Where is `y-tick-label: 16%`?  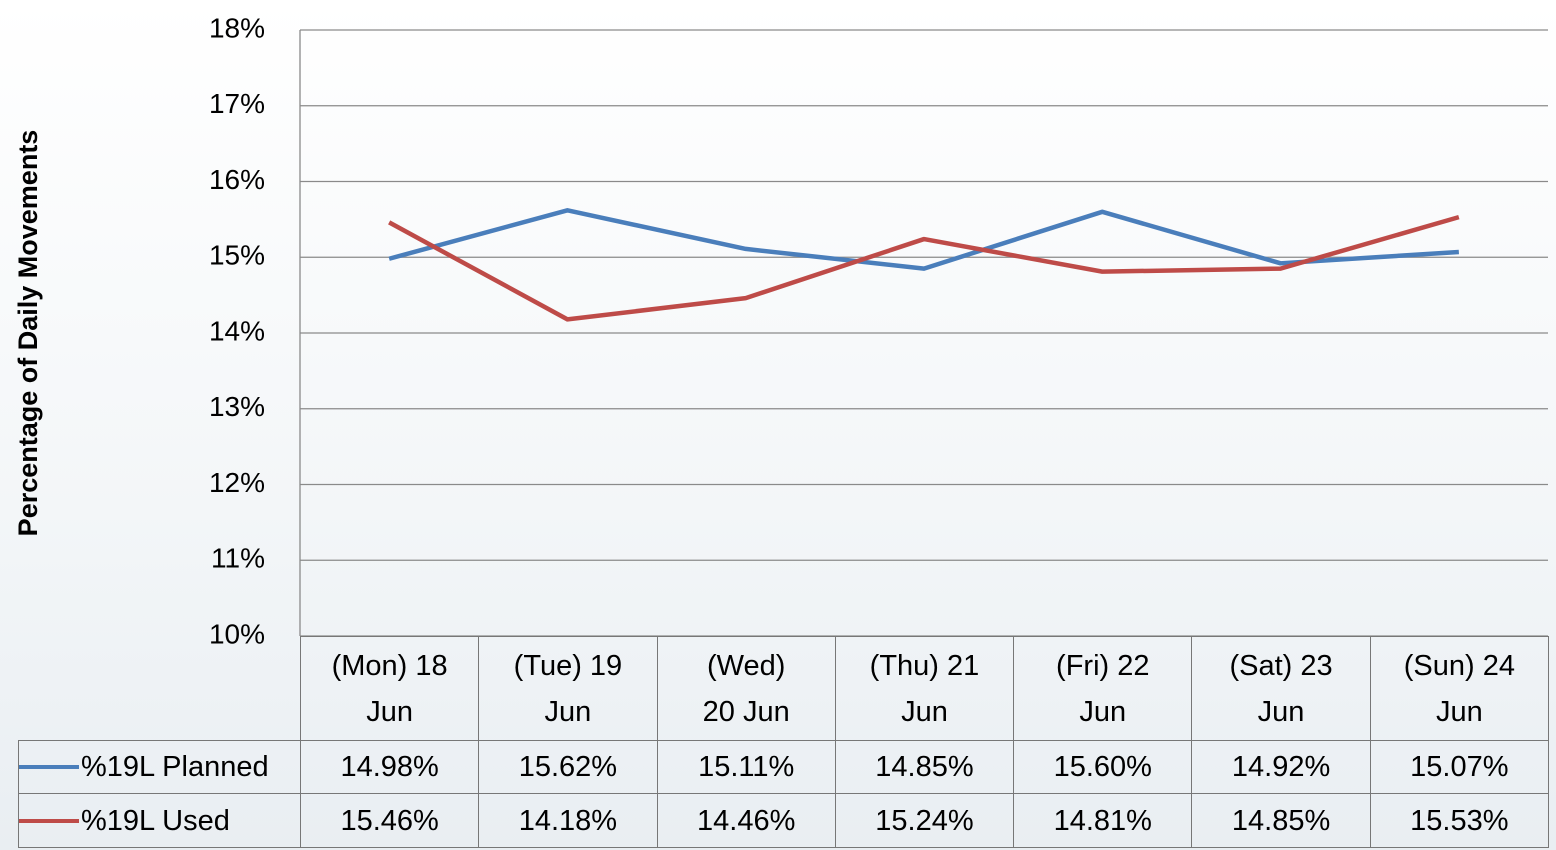 y-tick-label: 16% is located at coordinates (237, 179).